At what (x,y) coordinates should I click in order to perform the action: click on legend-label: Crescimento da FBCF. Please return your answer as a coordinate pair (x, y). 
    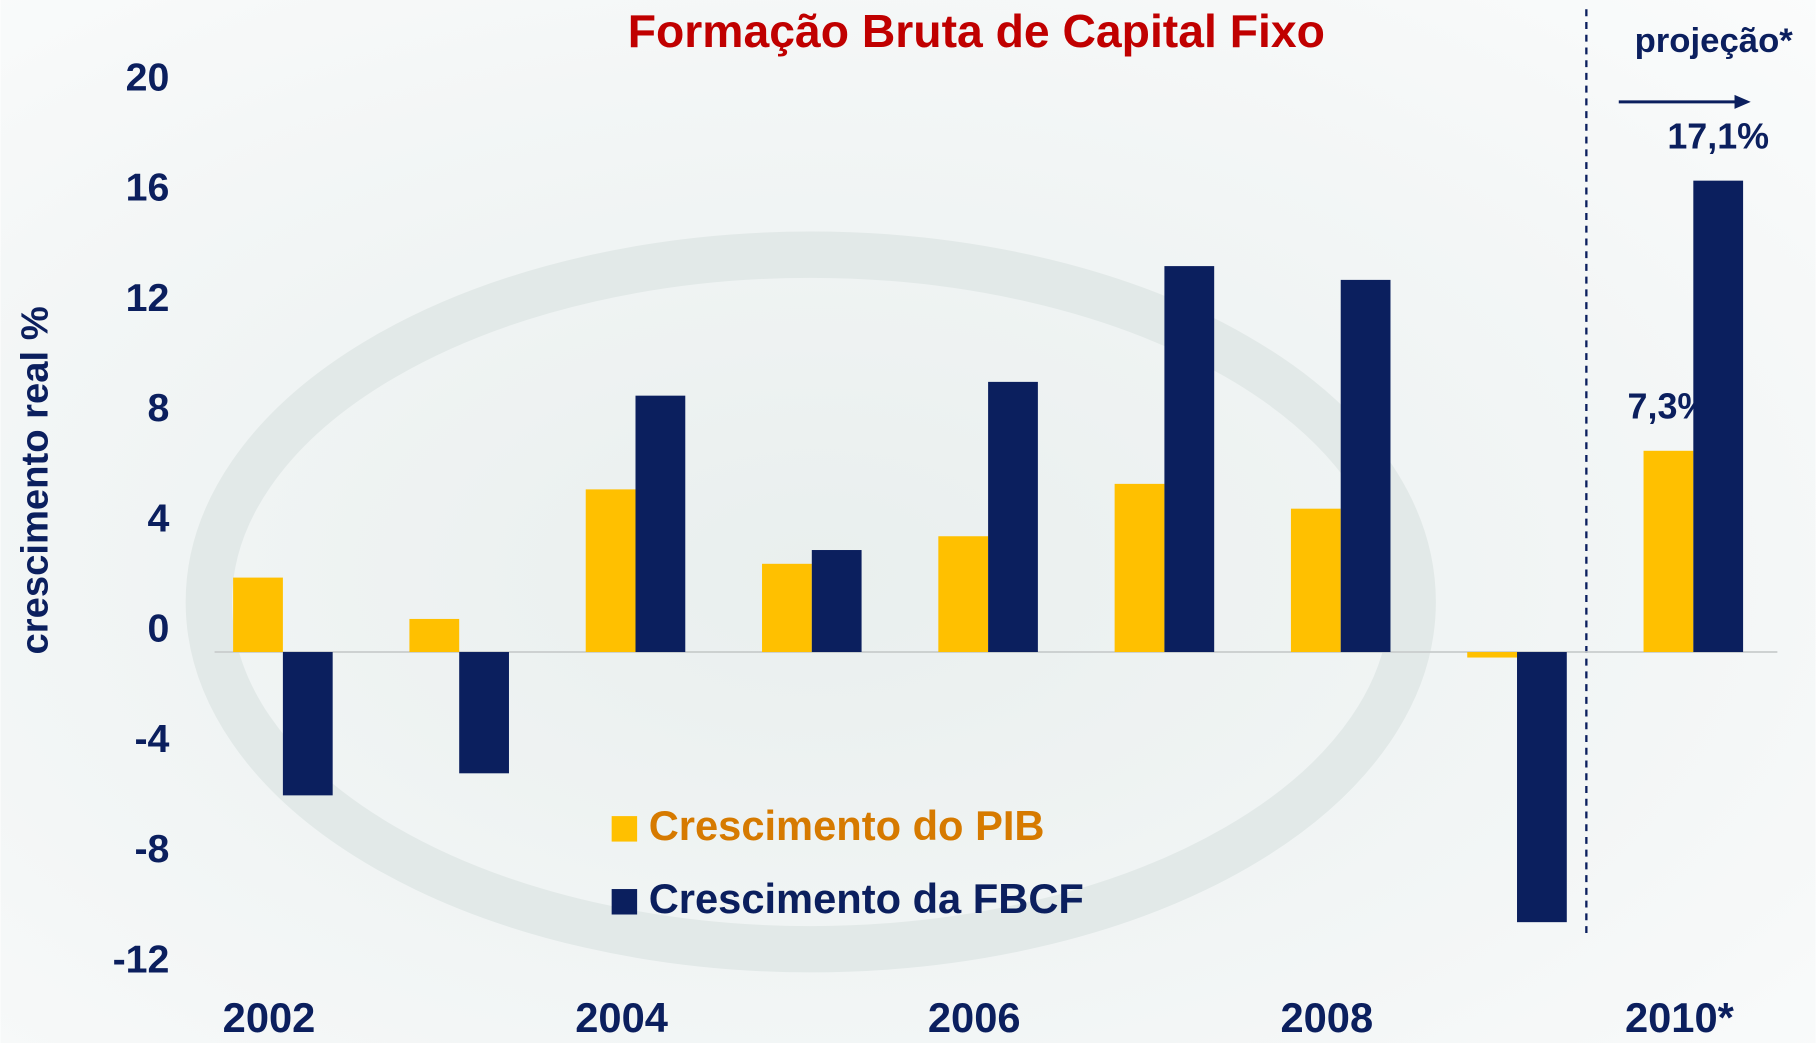
    Looking at the image, I should click on (866, 898).